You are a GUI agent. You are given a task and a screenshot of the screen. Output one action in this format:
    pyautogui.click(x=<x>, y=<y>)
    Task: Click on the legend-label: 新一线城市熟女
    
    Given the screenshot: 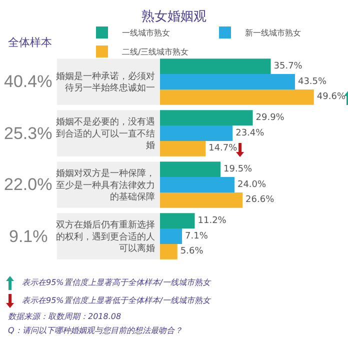 What is the action you would take?
    pyautogui.click(x=273, y=33)
    